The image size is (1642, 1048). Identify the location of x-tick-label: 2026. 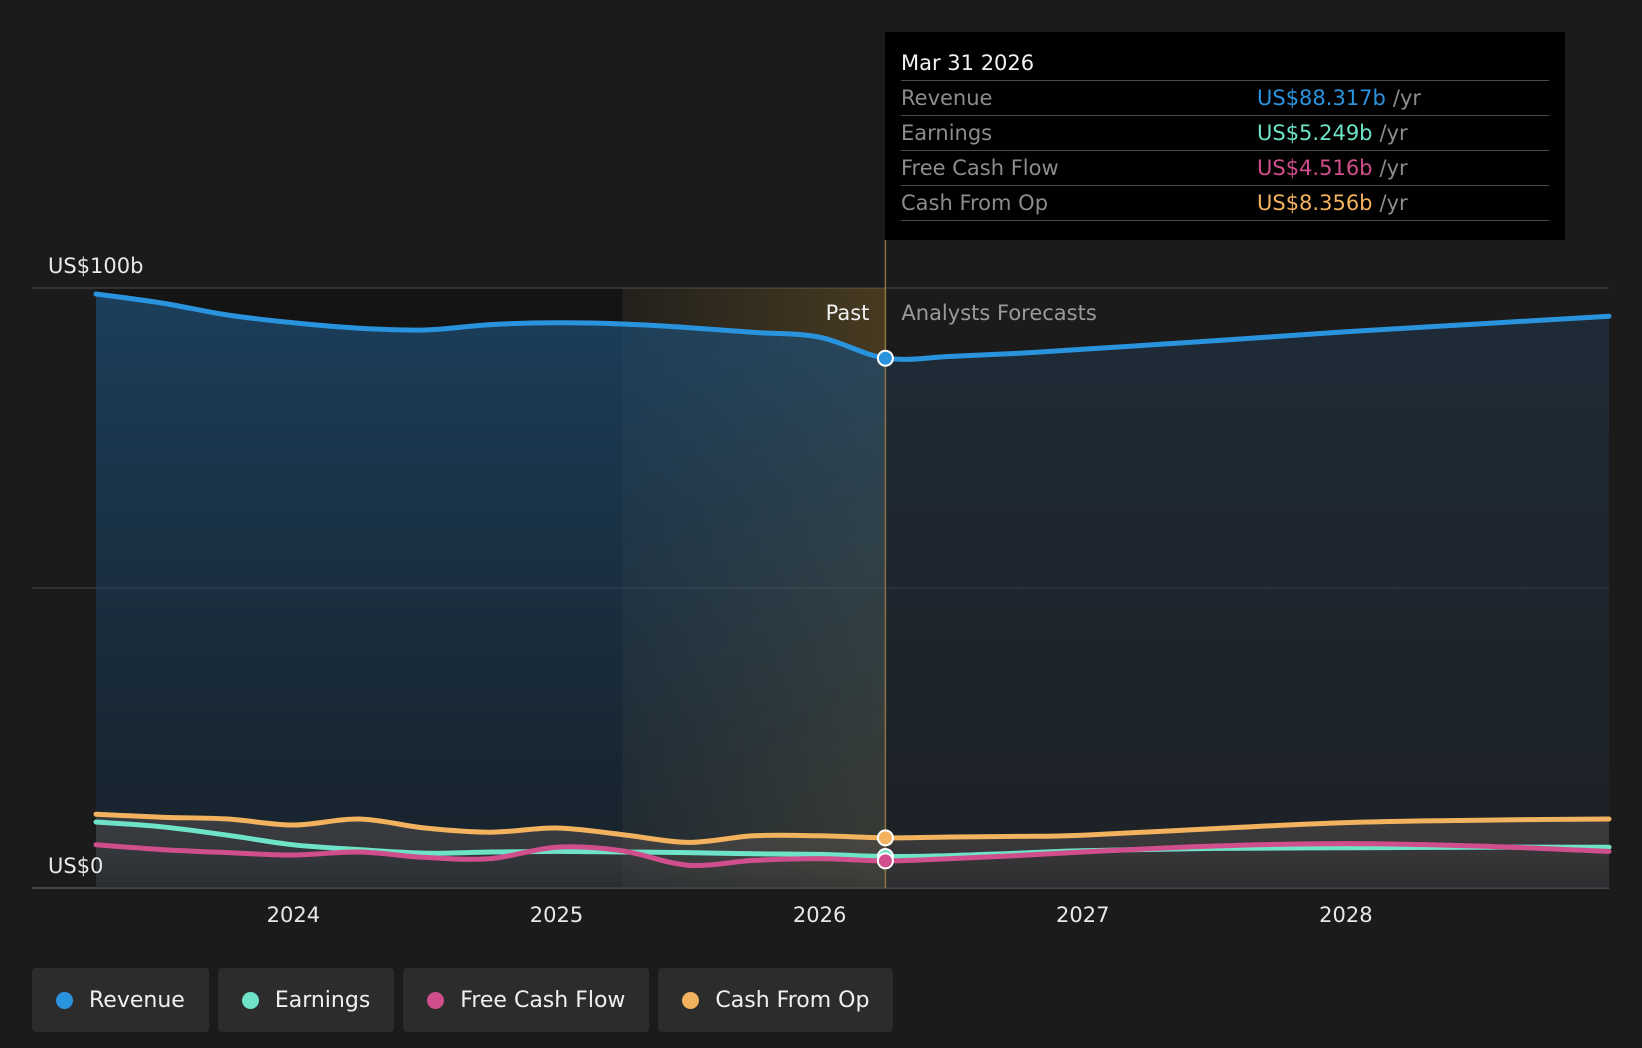
(819, 915).